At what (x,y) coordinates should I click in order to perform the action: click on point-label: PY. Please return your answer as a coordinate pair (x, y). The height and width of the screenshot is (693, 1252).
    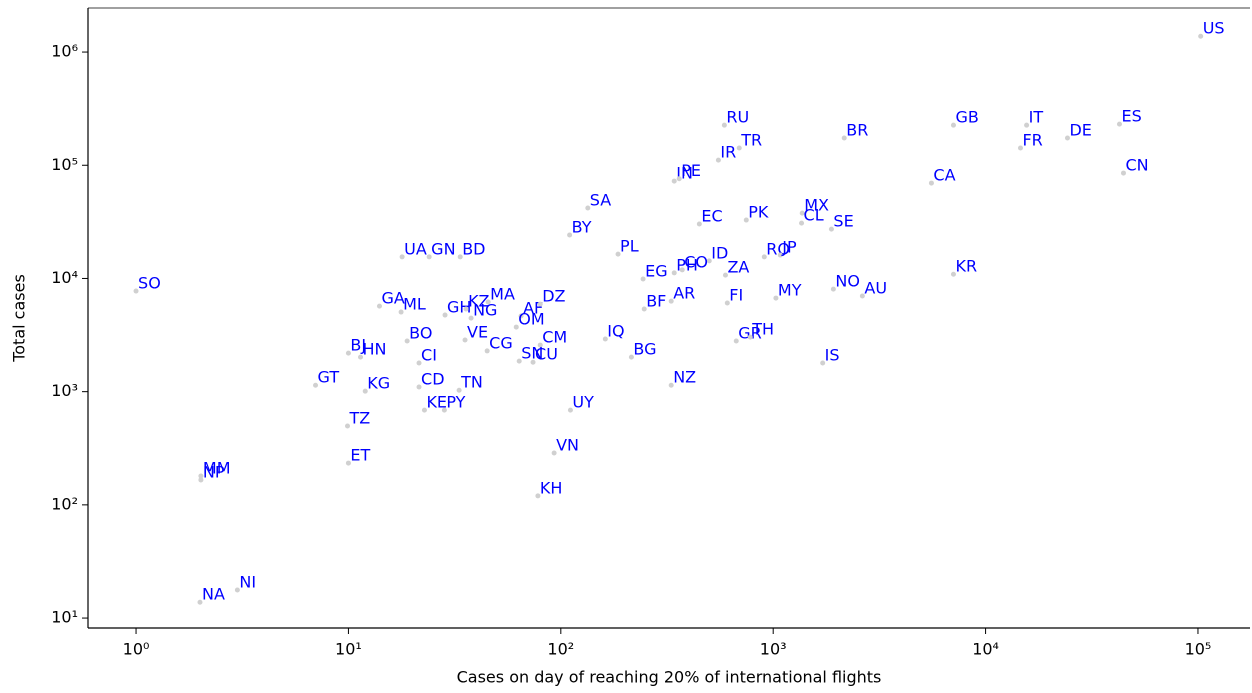
    Looking at the image, I should click on (455, 402).